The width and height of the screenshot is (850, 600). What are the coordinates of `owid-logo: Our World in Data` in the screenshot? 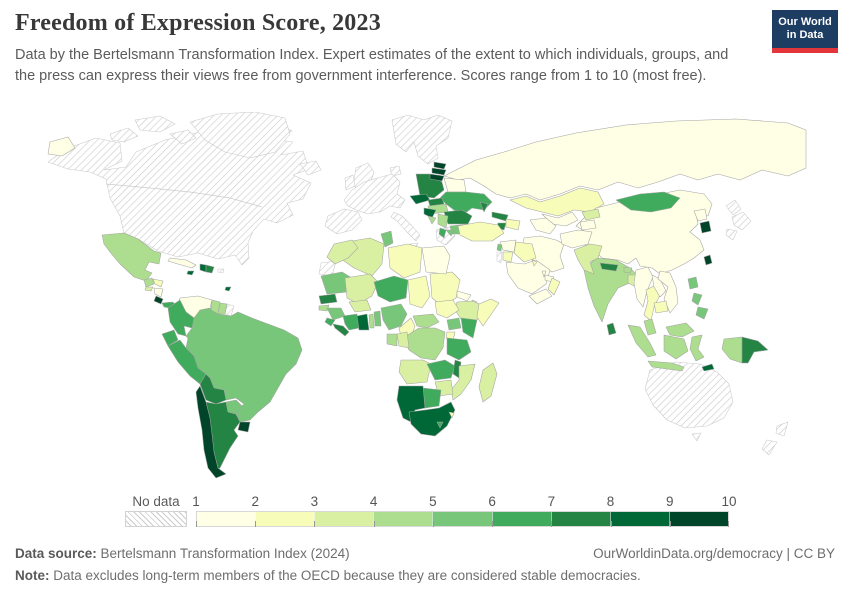 It's located at (805, 31).